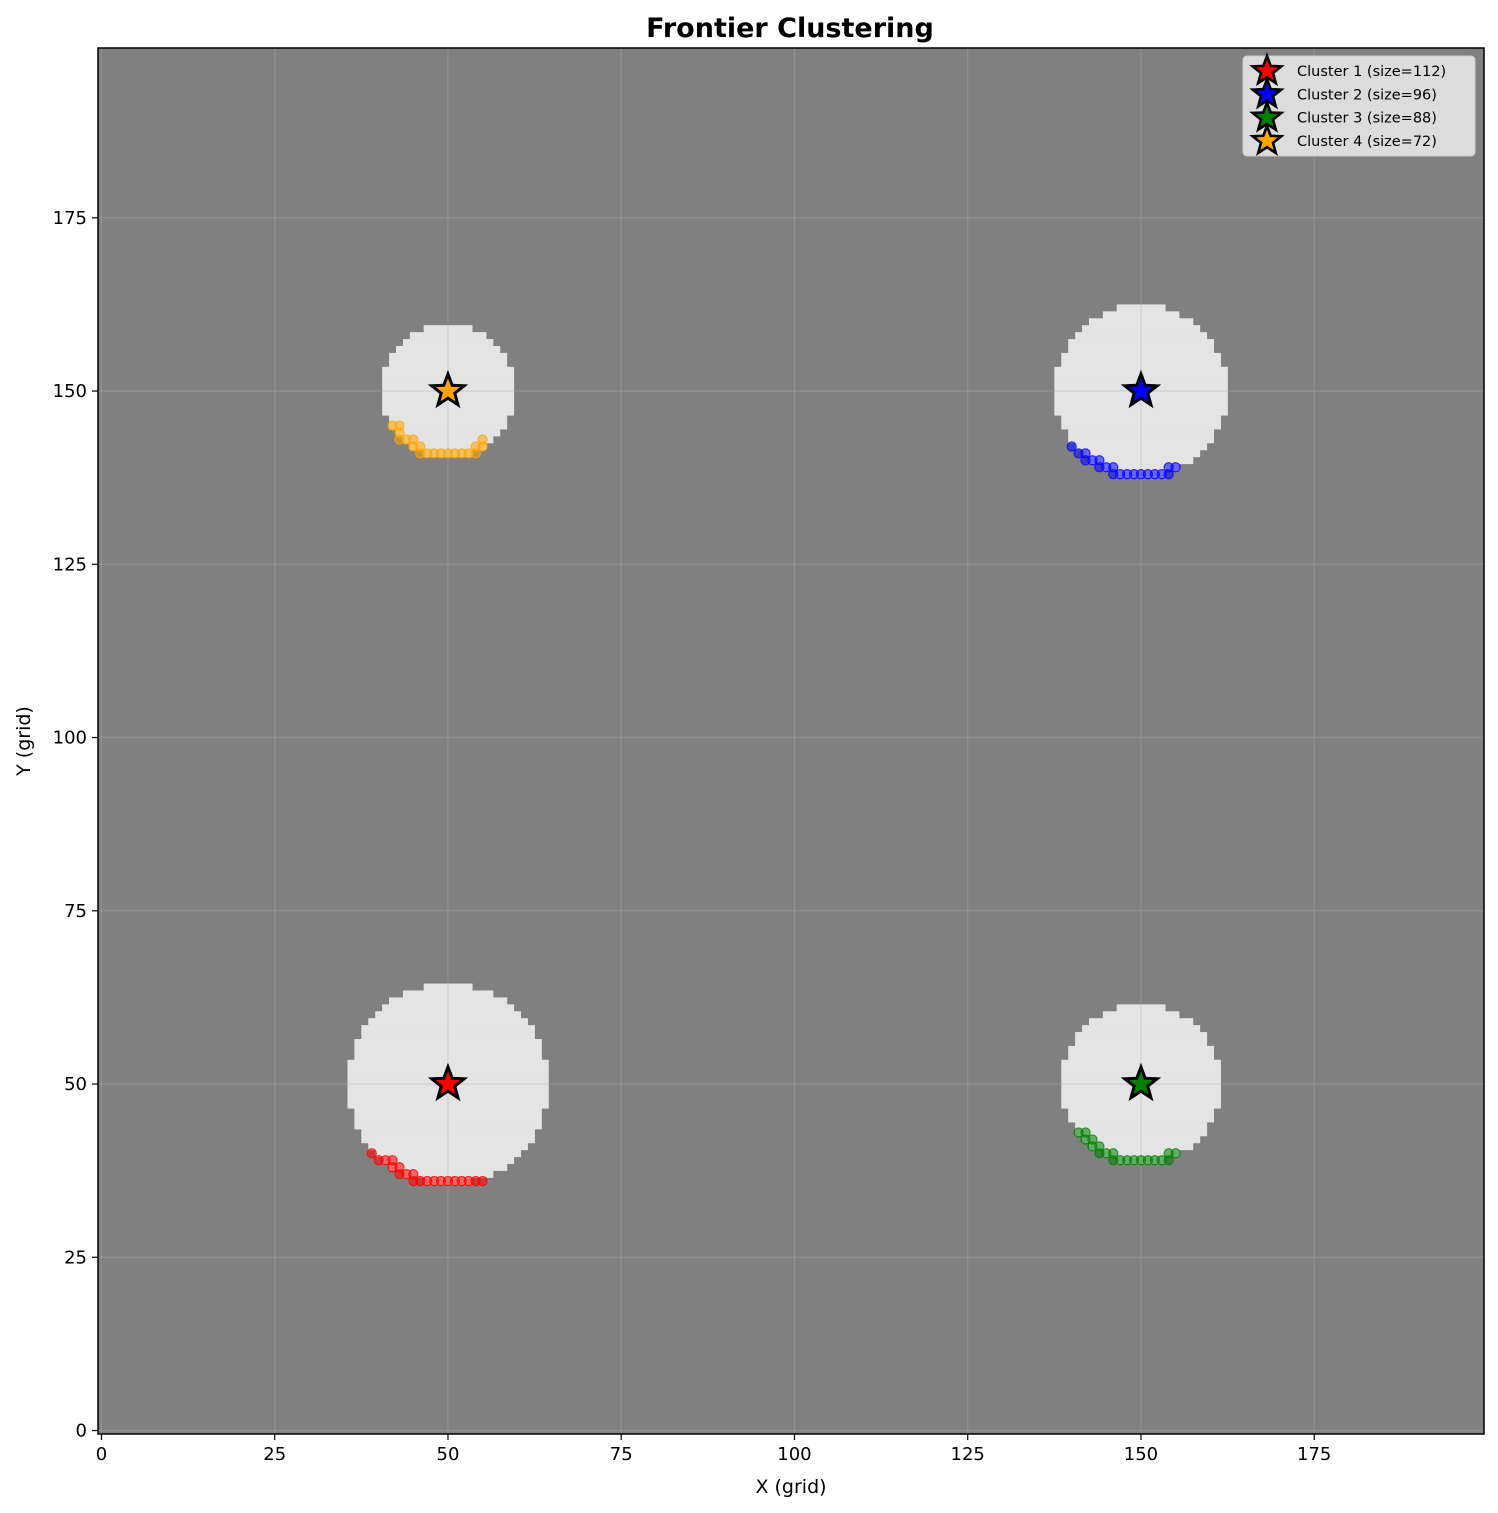 The height and width of the screenshot is (1513, 1498). I want to click on y-tick-label: 0, so click(81, 1431).